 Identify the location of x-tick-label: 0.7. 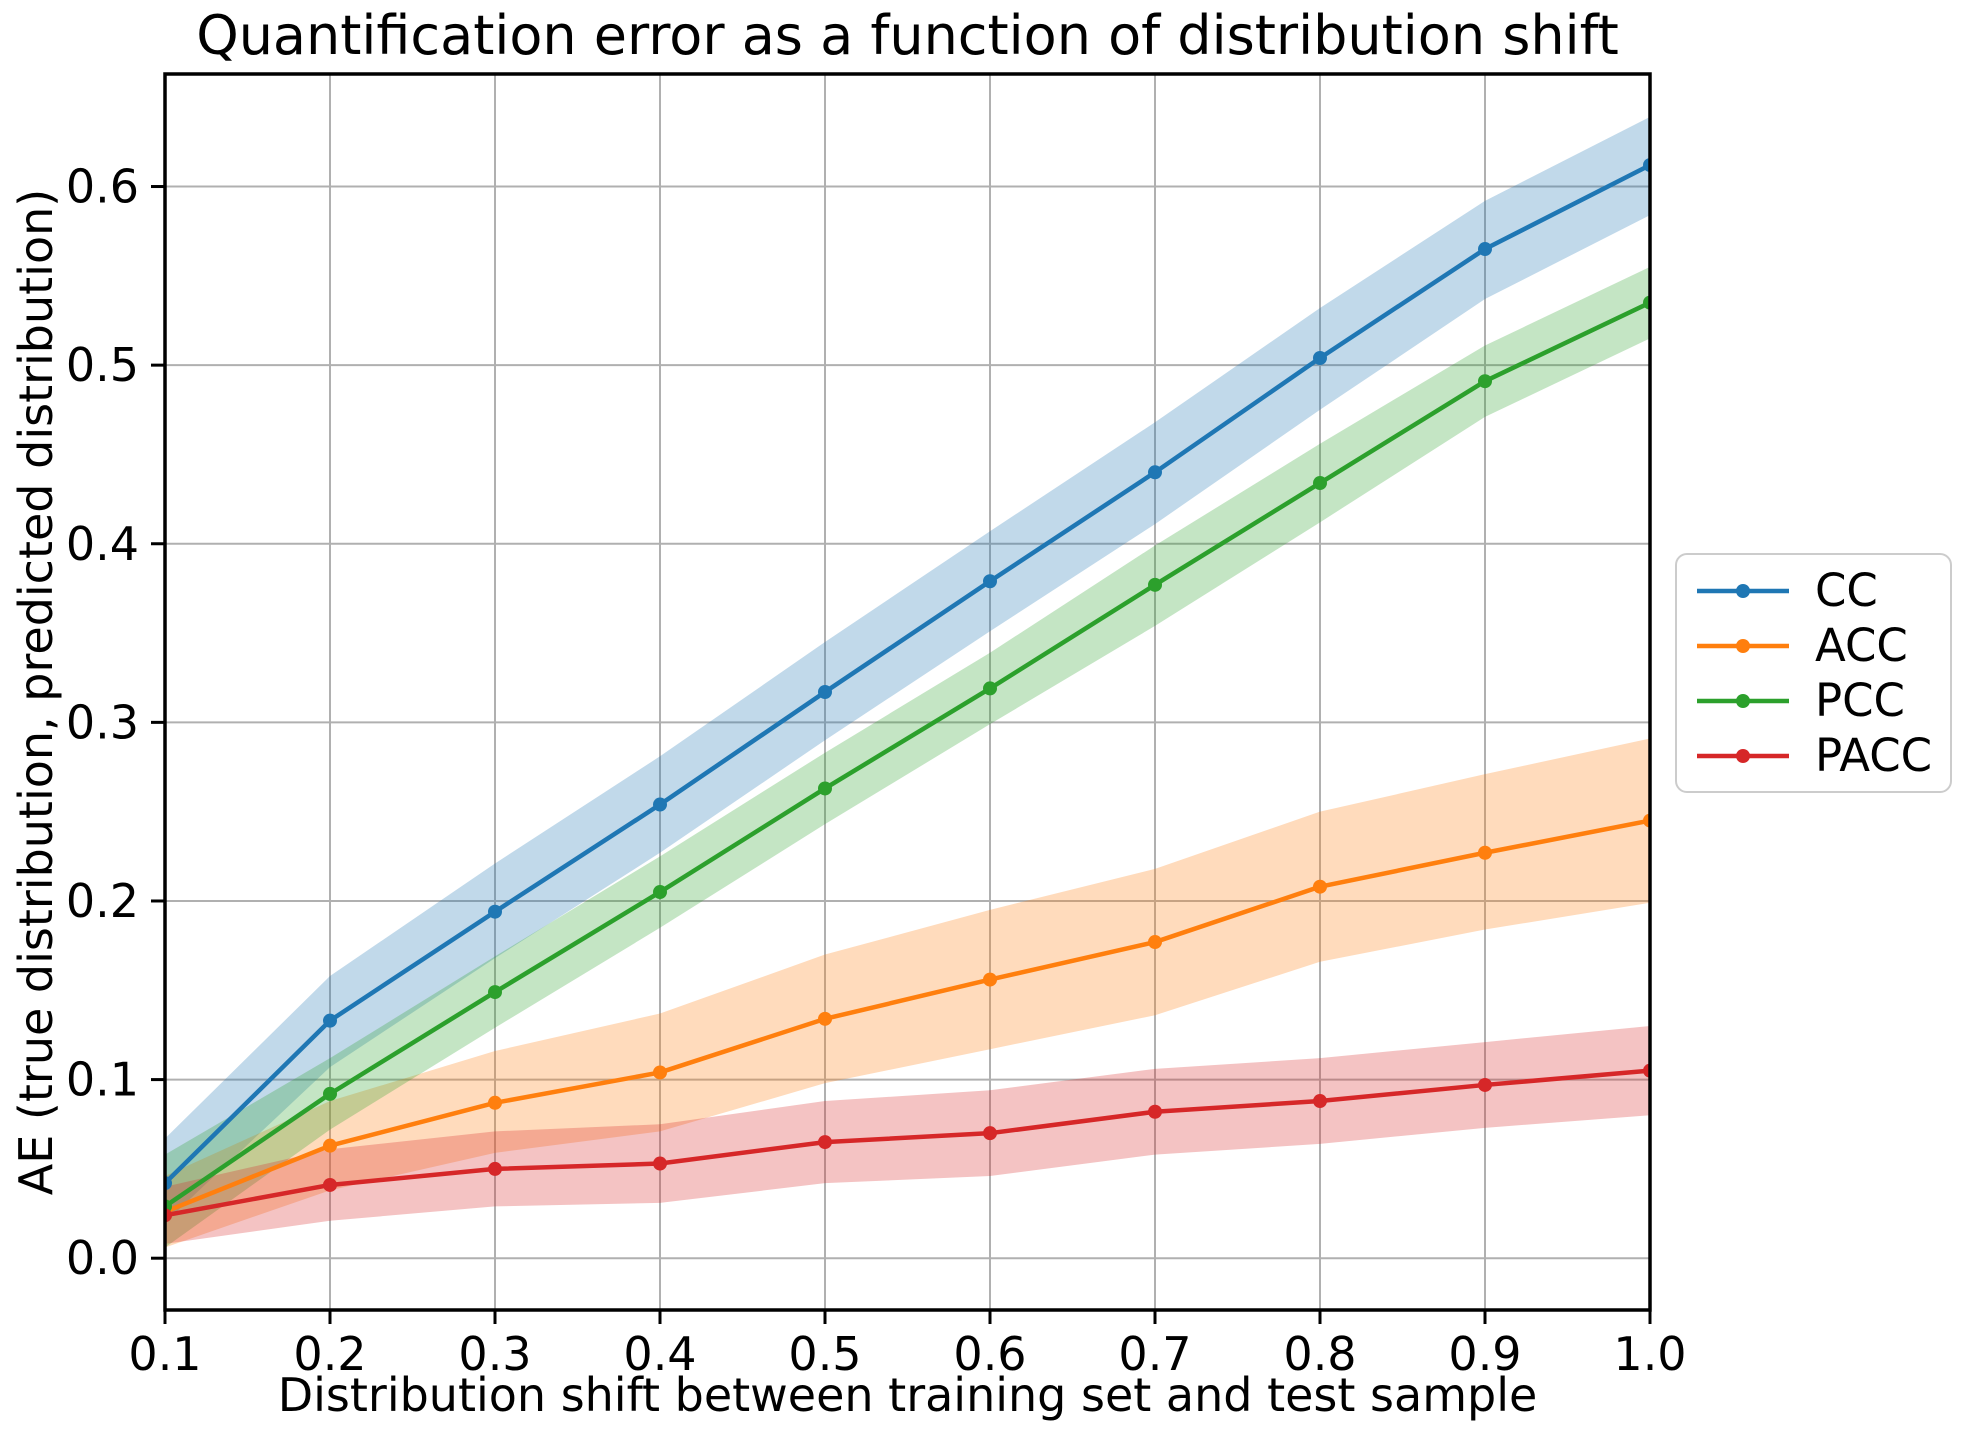
(1154, 1354).